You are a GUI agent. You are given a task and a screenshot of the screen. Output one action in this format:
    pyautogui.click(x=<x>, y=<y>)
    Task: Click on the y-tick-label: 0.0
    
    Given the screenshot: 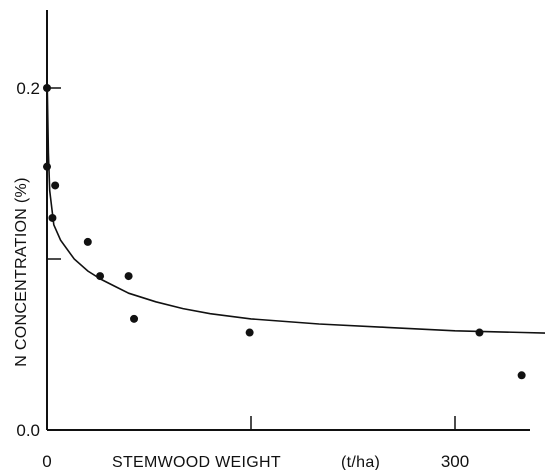 What is the action you would take?
    pyautogui.click(x=28, y=430)
    